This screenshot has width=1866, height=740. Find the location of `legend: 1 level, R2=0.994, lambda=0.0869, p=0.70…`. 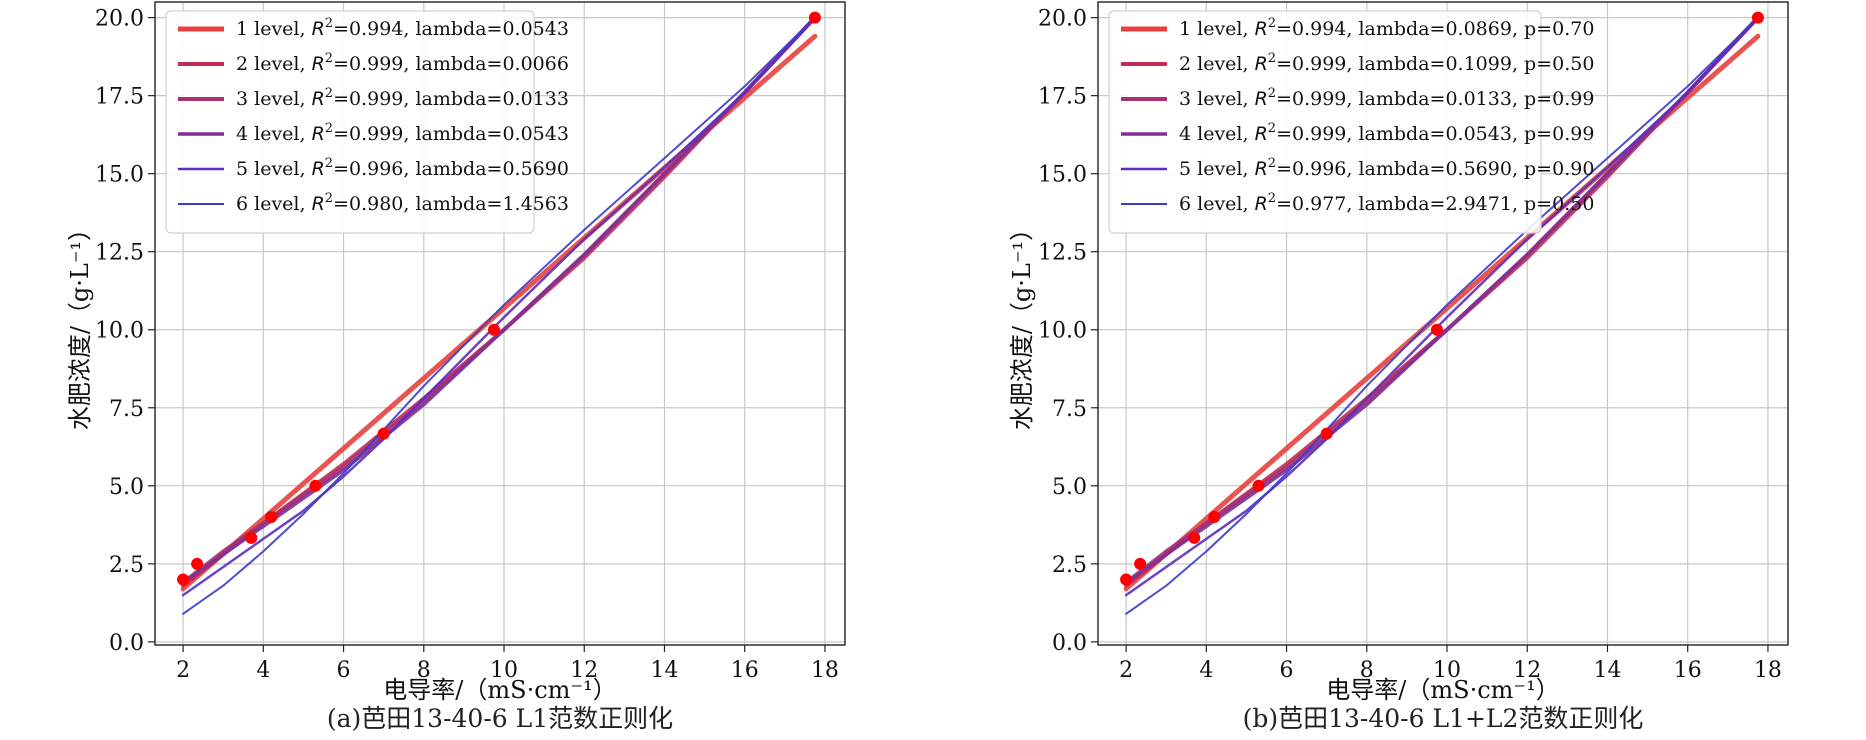

legend: 1 level, R2=0.994, lambda=0.0869, p=0.70… is located at coordinates (1351, 122).